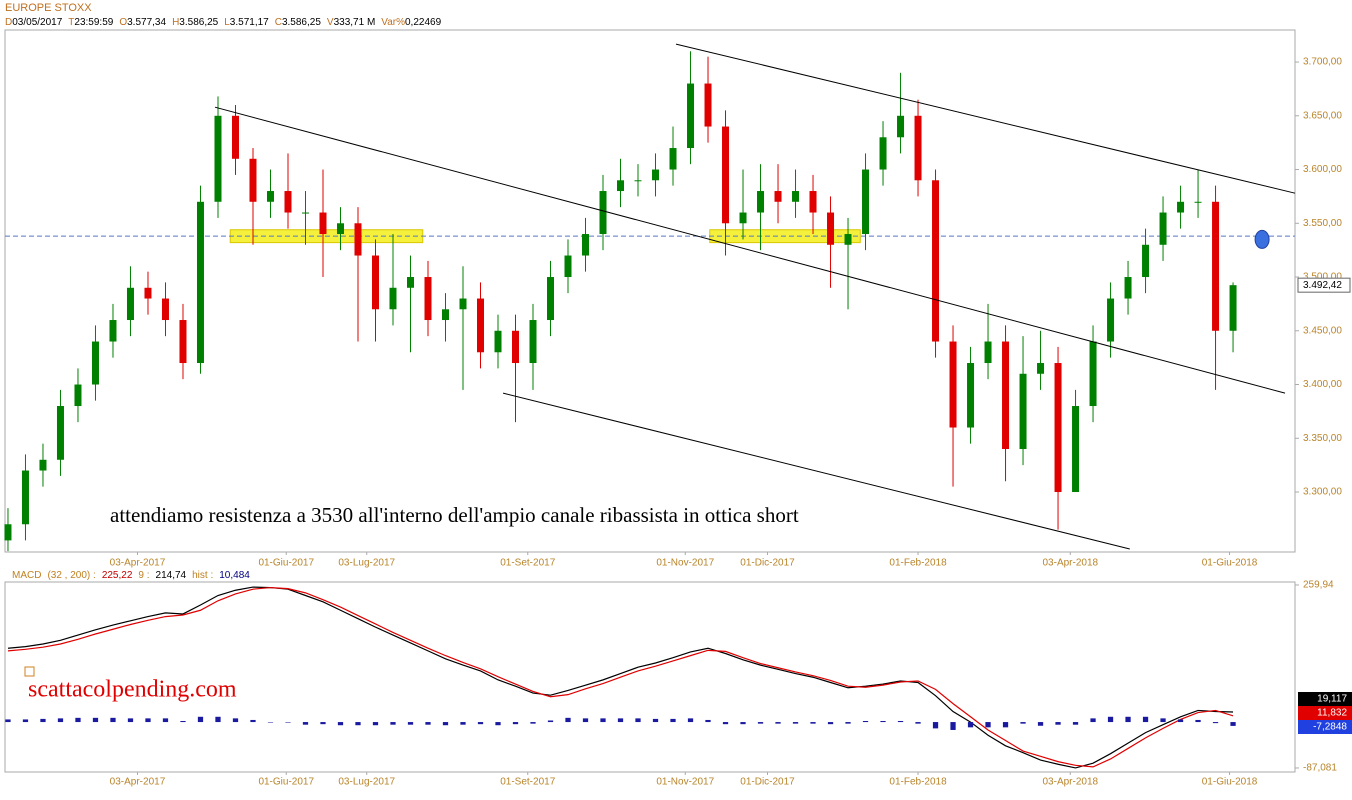  Describe the element at coordinates (93, 22) in the screenshot. I see `field-value: 23:59:59` at that location.